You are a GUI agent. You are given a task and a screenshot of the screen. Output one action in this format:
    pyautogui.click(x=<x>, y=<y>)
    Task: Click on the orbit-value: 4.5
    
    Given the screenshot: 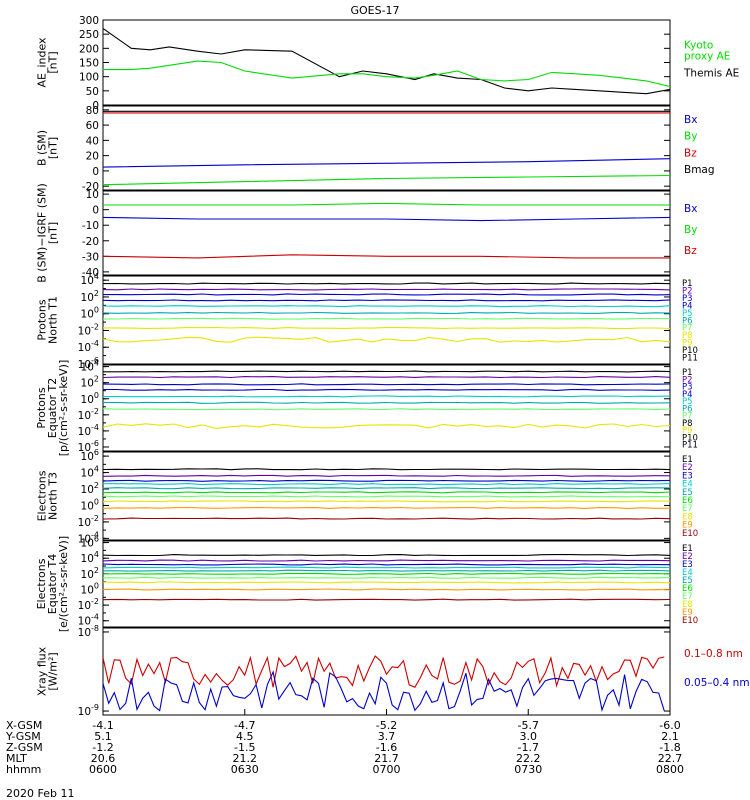 What is the action you would take?
    pyautogui.click(x=245, y=736)
    